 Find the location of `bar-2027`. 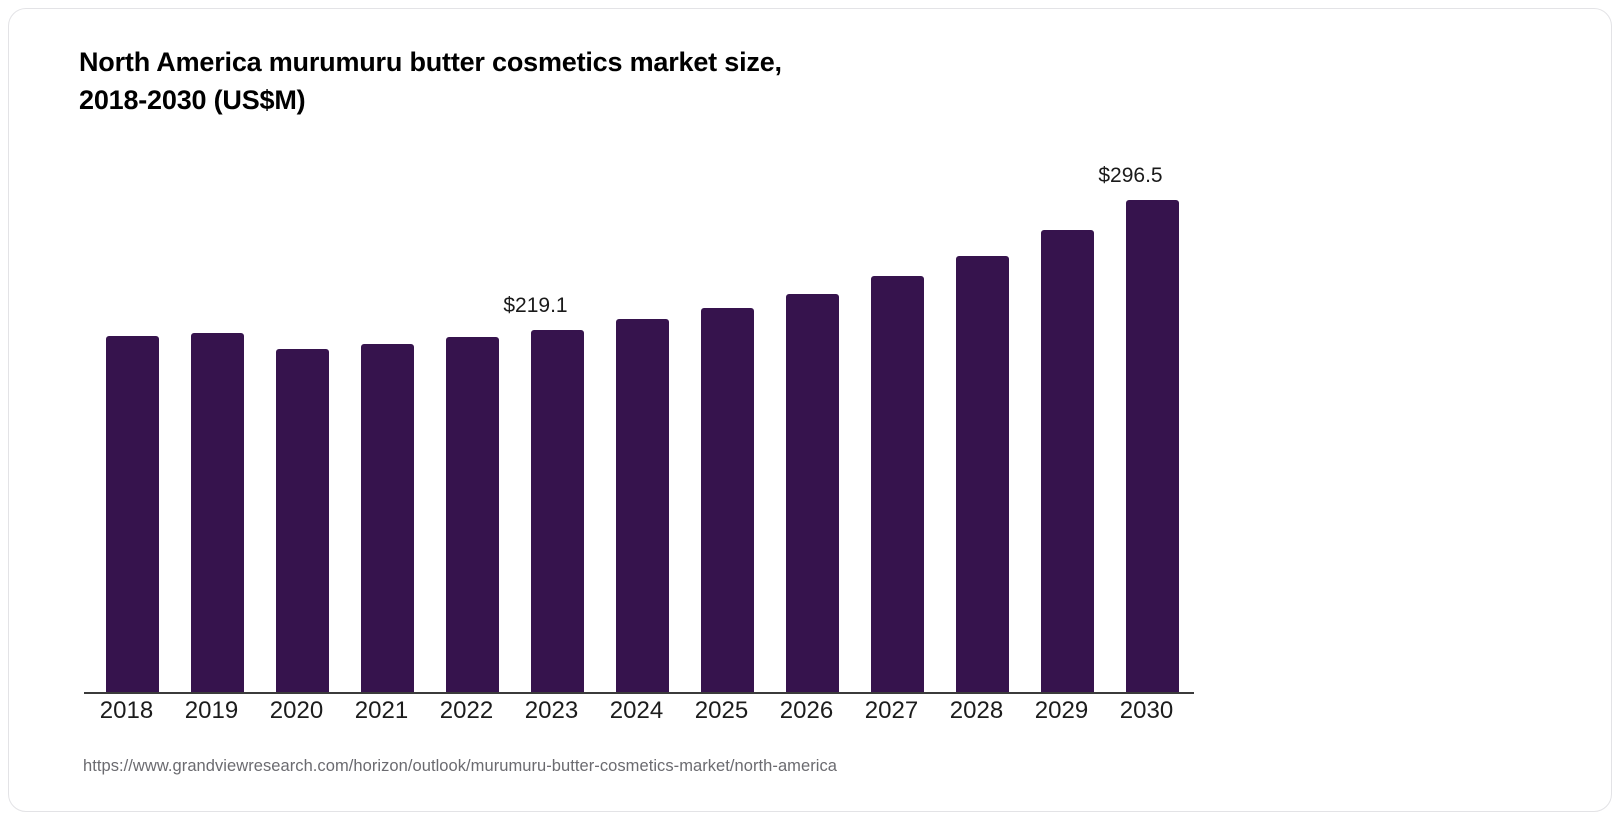

bar-2027 is located at coordinates (897, 484).